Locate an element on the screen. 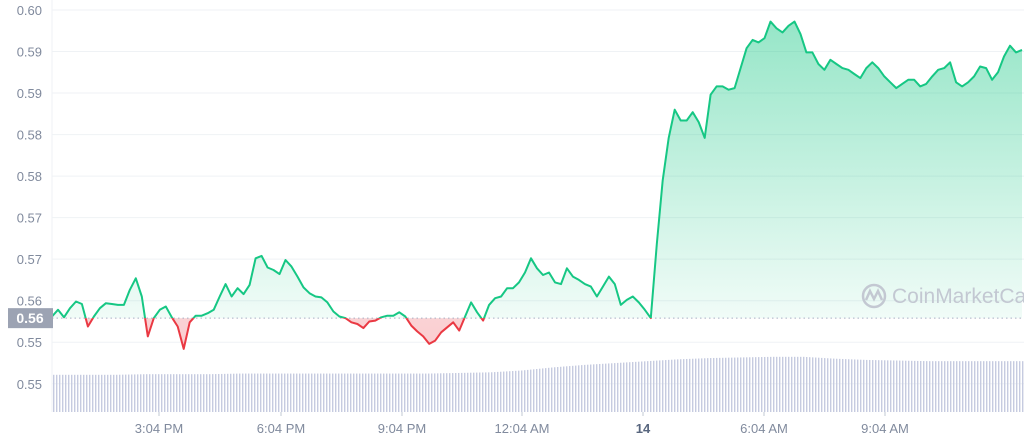 The image size is (1024, 441). y-tick-label: 0.56 is located at coordinates (29, 301).